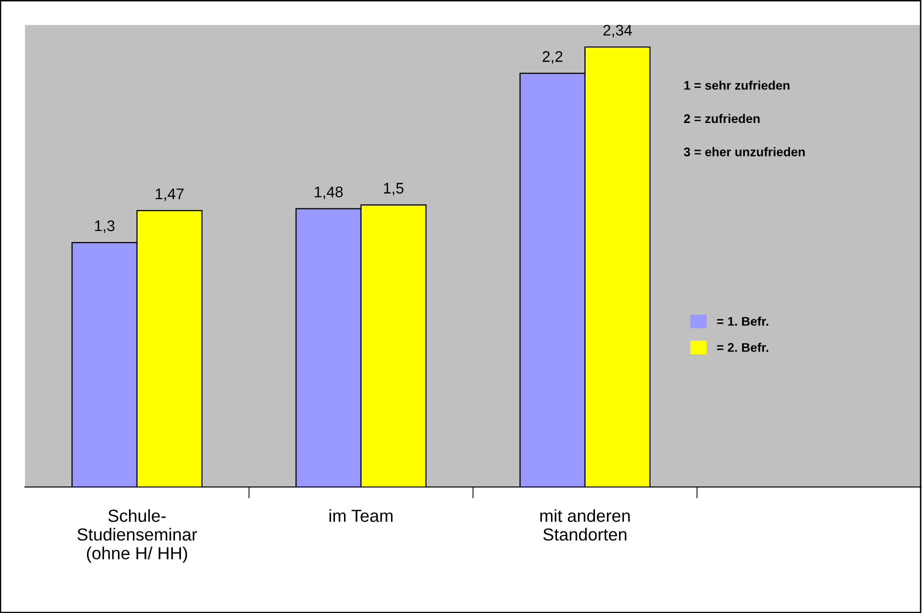  I want to click on x-tick-label: mit anderen Standorten, so click(585, 525).